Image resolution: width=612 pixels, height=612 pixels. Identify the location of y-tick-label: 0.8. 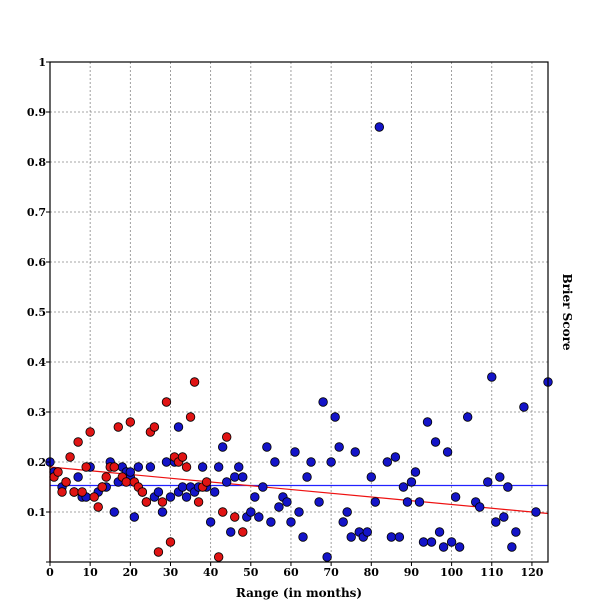
(36, 162).